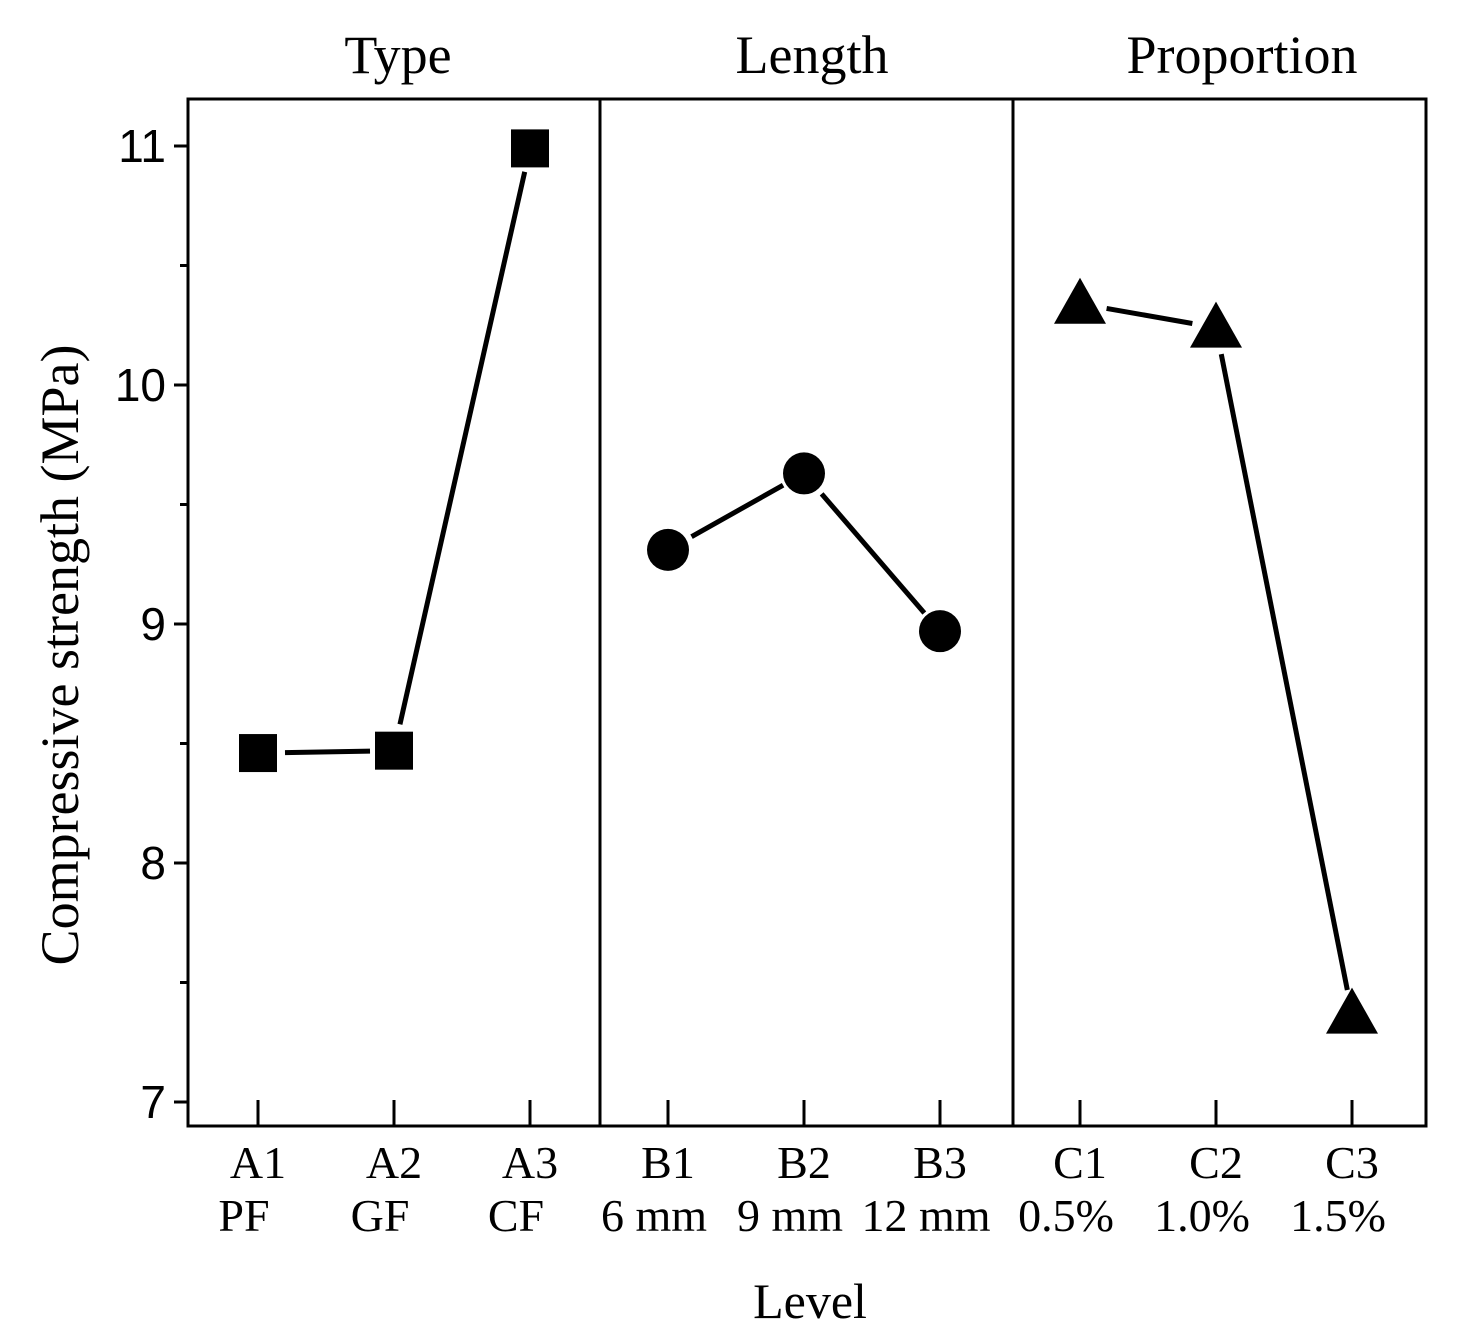 The width and height of the screenshot is (1484, 1341). I want to click on panel-title: Length, so click(812, 55).